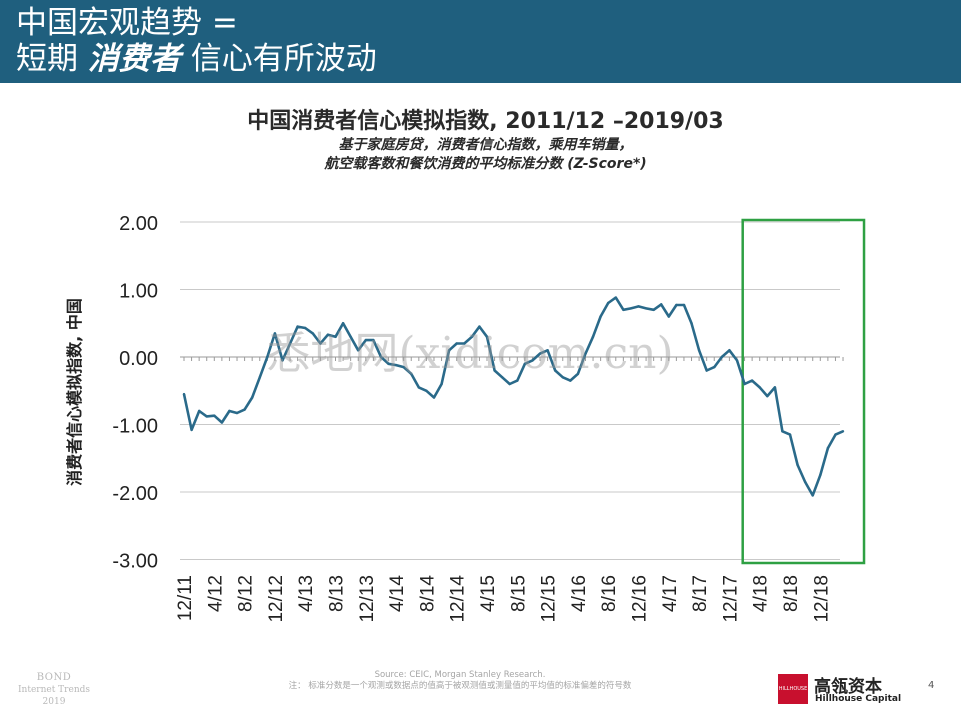 This screenshot has height=716, width=961. I want to click on bond-logo: BOND Internet Trends 2019, so click(54, 690).